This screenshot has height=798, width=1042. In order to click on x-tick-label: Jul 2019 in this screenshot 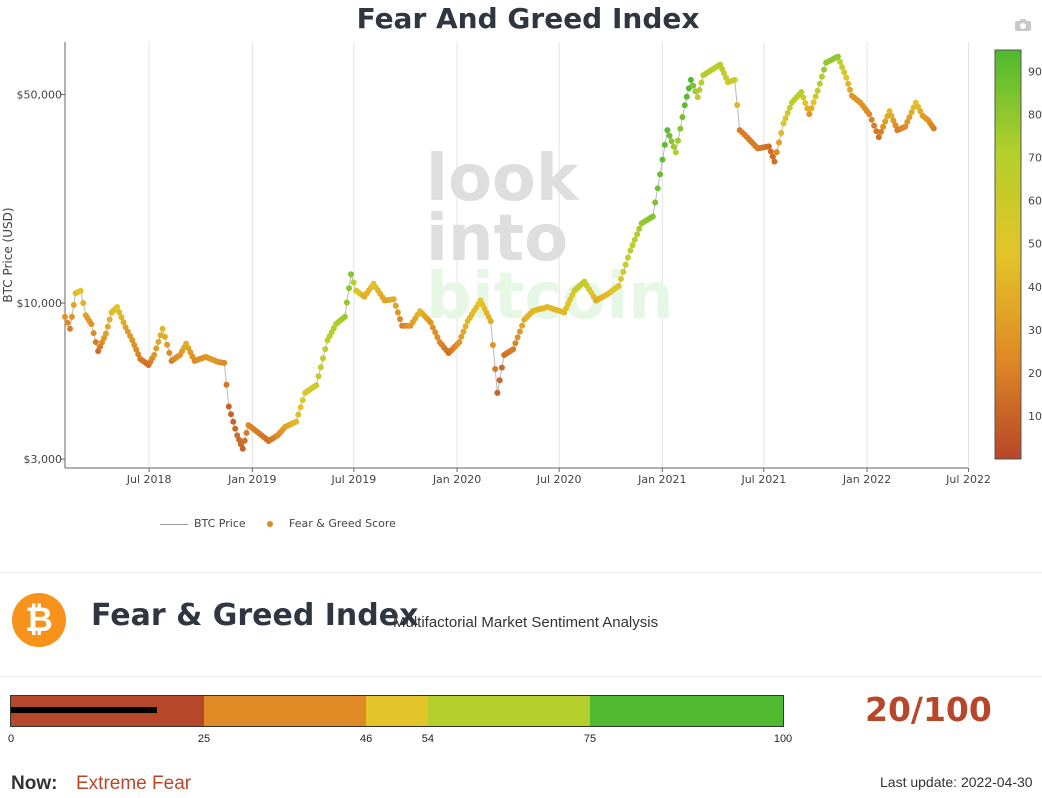, I will do `click(353, 479)`.